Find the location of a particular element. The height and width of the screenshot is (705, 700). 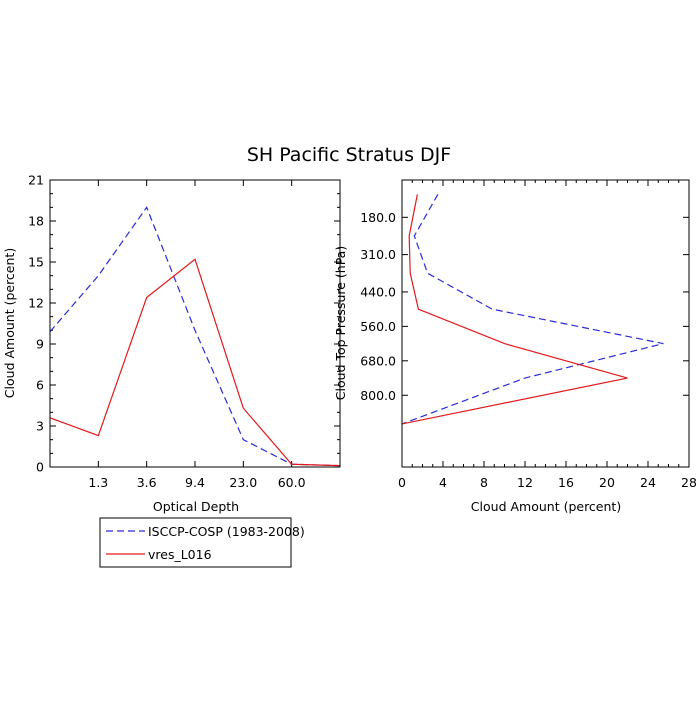

left-y-tick-label: 3 is located at coordinates (40, 426).